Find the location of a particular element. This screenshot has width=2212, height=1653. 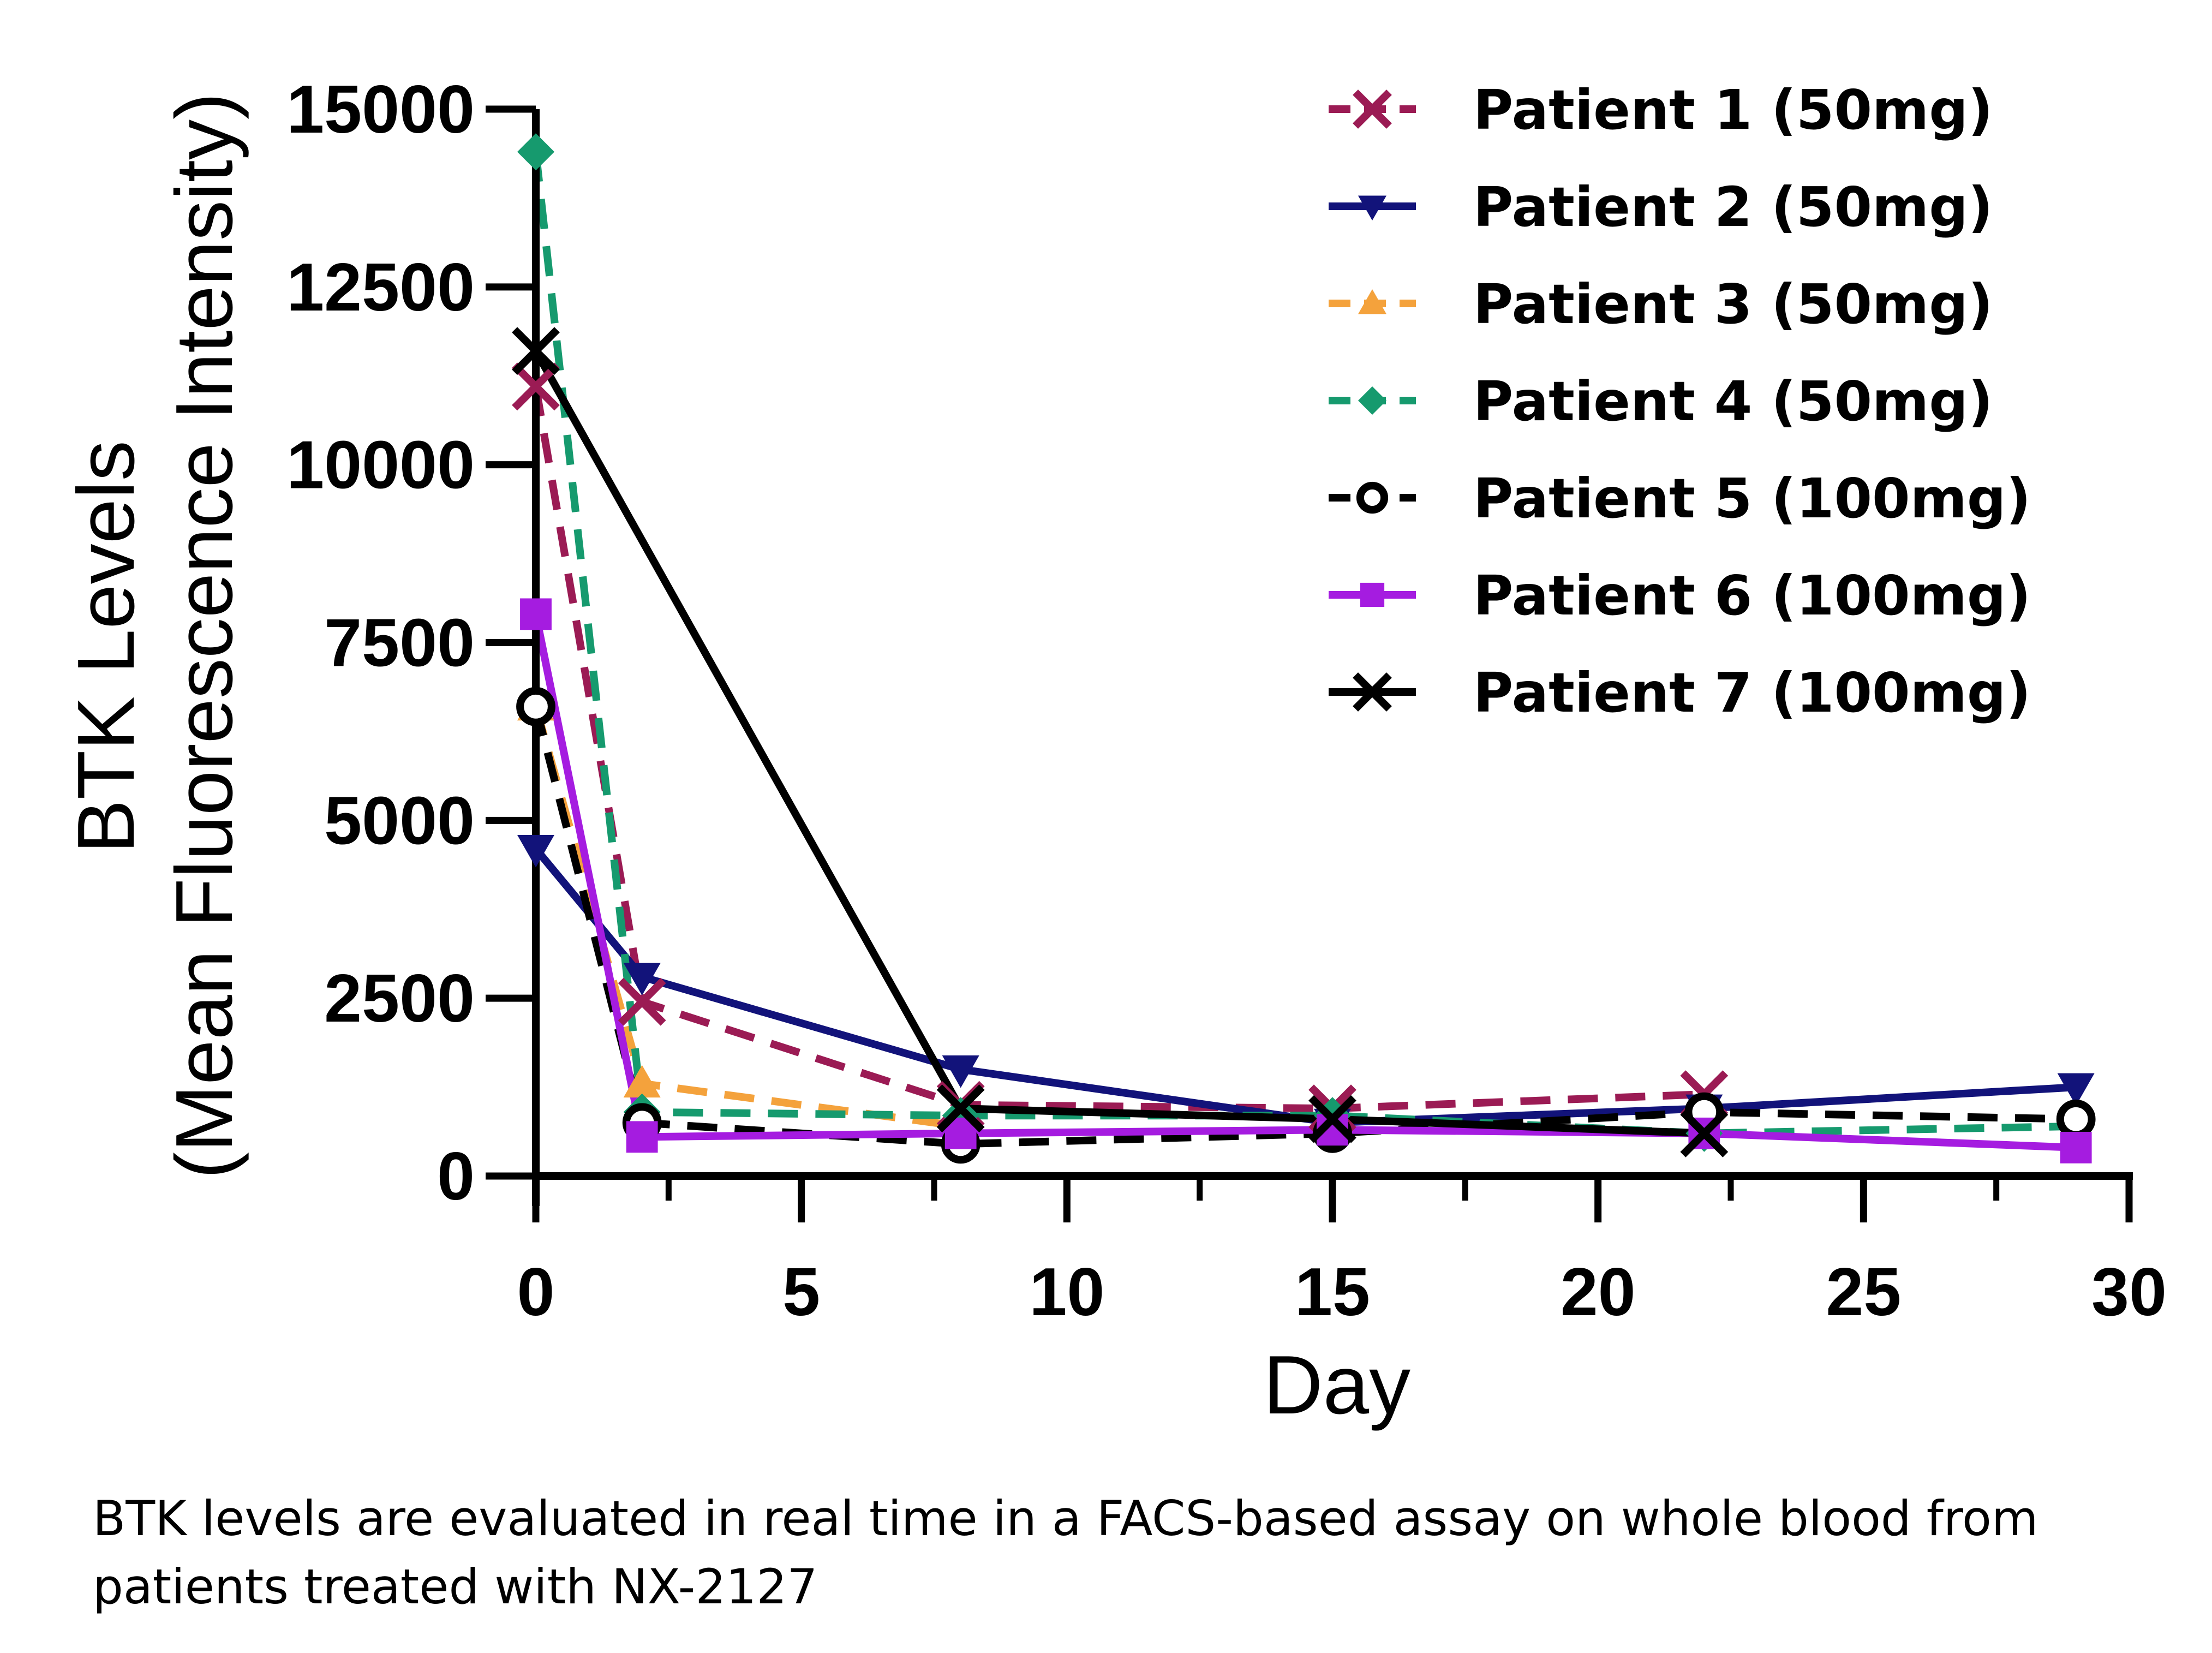

legend-item: Patient 7 (100mg) is located at coordinates (1680, 693).